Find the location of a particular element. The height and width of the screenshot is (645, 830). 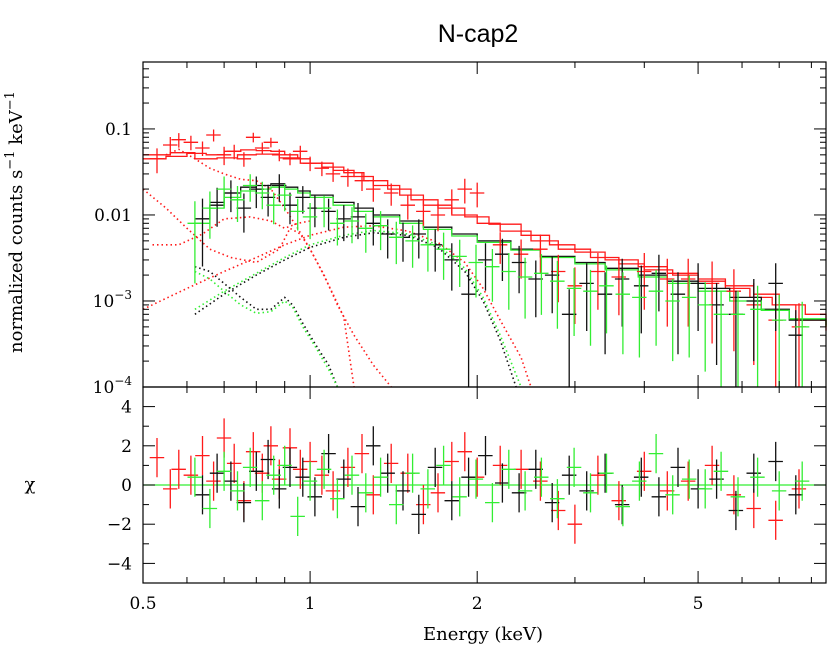

red-medium-component is located at coordinates (267, 288).